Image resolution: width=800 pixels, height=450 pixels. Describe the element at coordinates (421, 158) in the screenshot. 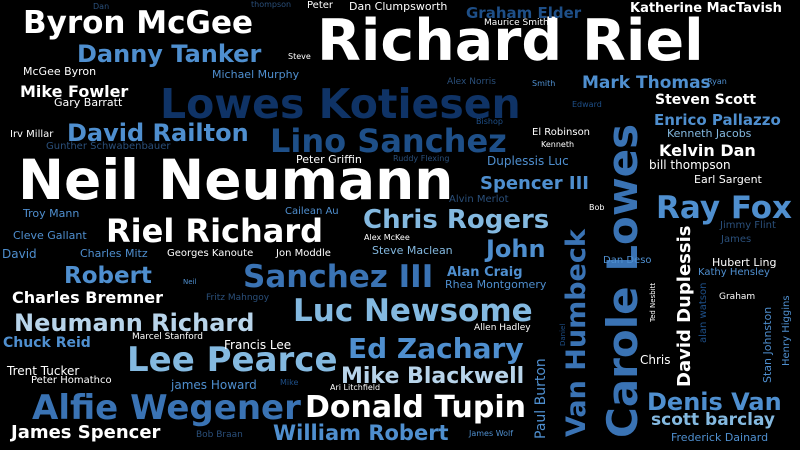

I see `word-ruddy-flexing: Ruddy Flexing` at that location.